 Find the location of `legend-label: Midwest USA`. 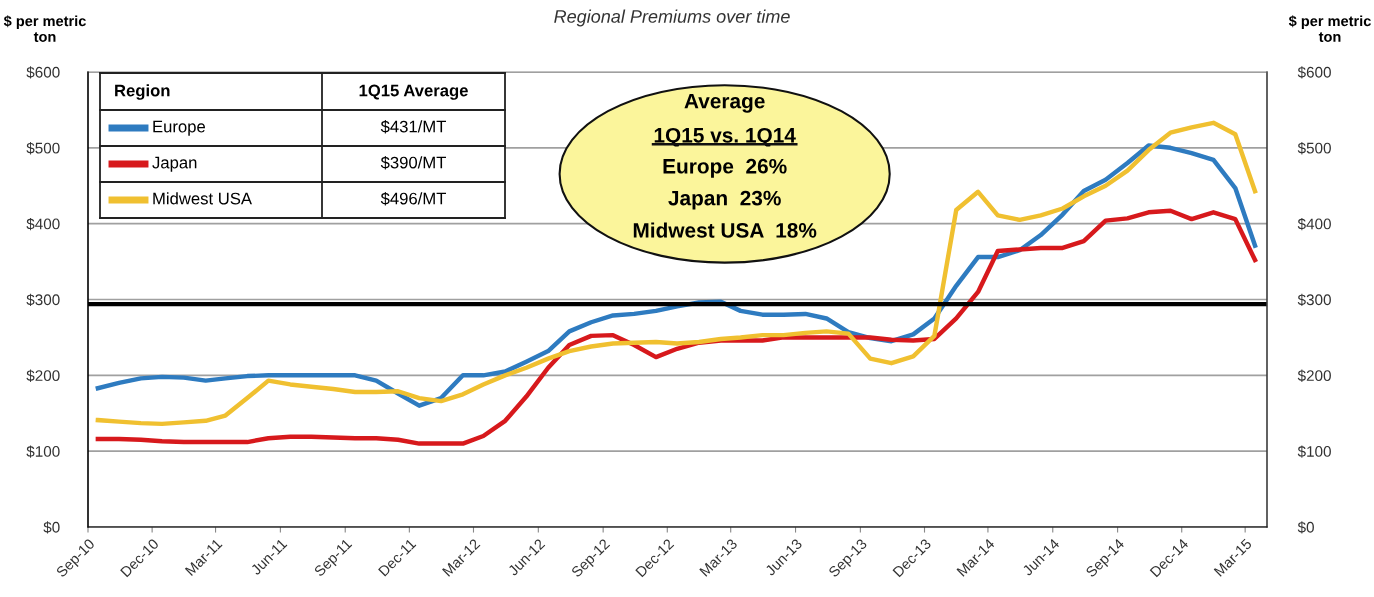

legend-label: Midwest USA is located at coordinates (202, 198).